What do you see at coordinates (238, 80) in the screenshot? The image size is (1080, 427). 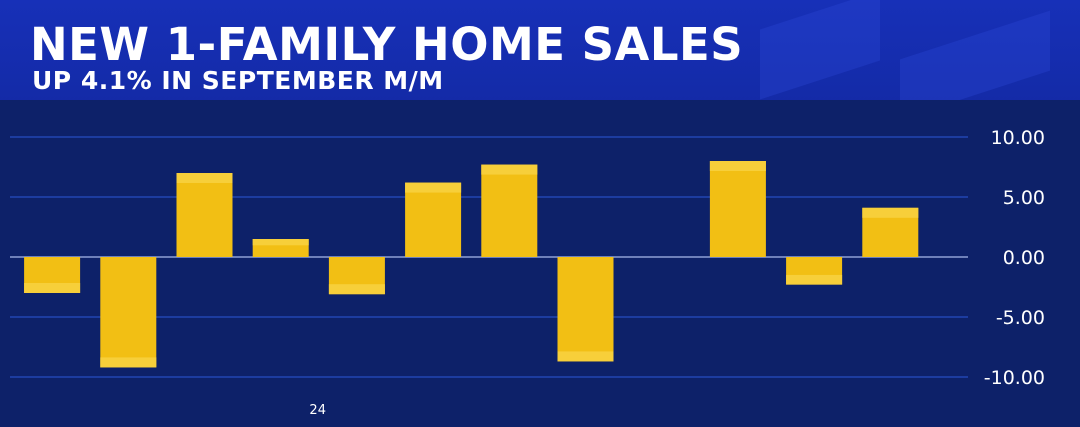 I see `chart-subtitle: UP 4.1% IN SEPTEMBER M/M` at bounding box center [238, 80].